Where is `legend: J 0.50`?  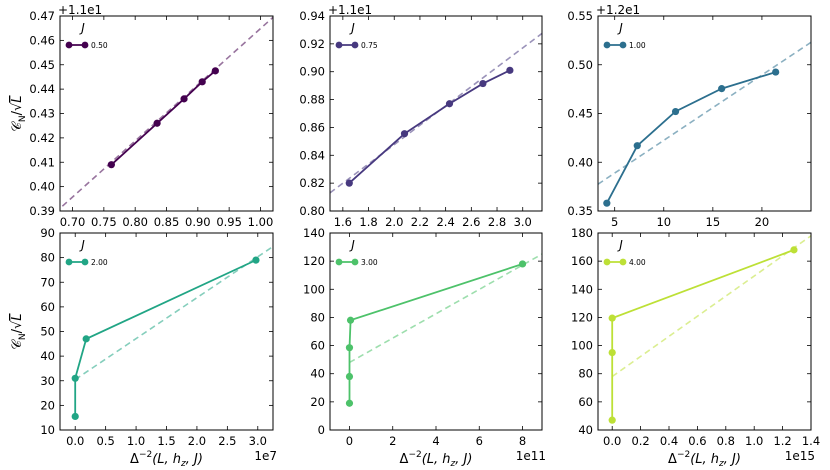 legend: J 0.50 is located at coordinates (86, 35).